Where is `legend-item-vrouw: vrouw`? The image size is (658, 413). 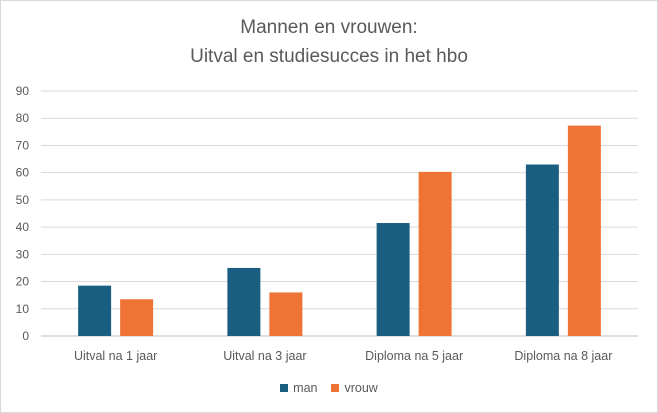
legend-item-vrouw: vrouw is located at coordinates (354, 388).